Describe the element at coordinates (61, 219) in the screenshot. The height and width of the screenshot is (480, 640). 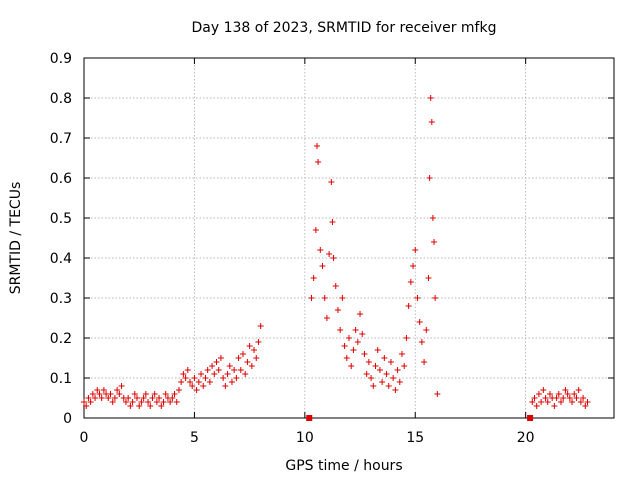
I see `y-tick-label: 0.5` at that location.